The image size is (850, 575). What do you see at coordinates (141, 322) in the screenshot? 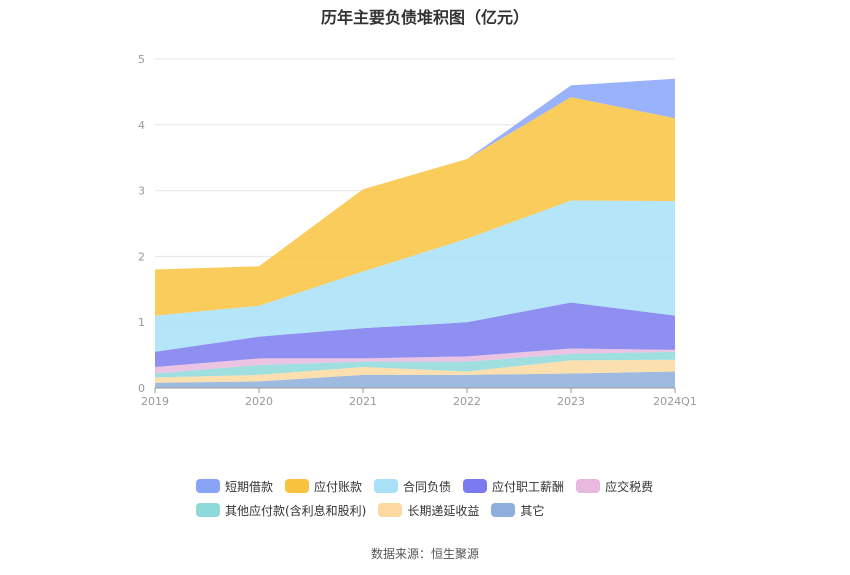
I see `y-tick-label: 1` at bounding box center [141, 322].